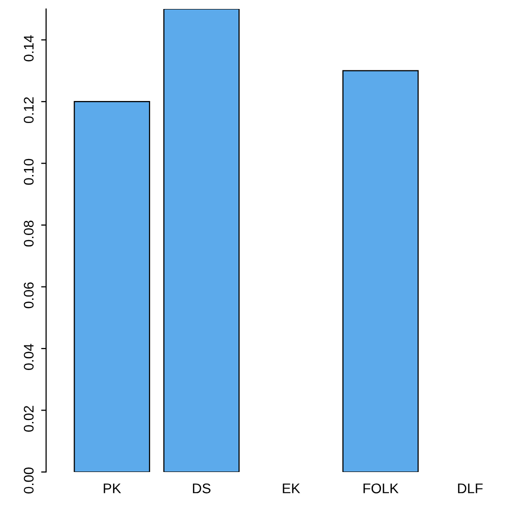 The height and width of the screenshot is (516, 528). Describe the element at coordinates (29, 233) in the screenshot. I see `y-tick-label: 0.08` at that location.